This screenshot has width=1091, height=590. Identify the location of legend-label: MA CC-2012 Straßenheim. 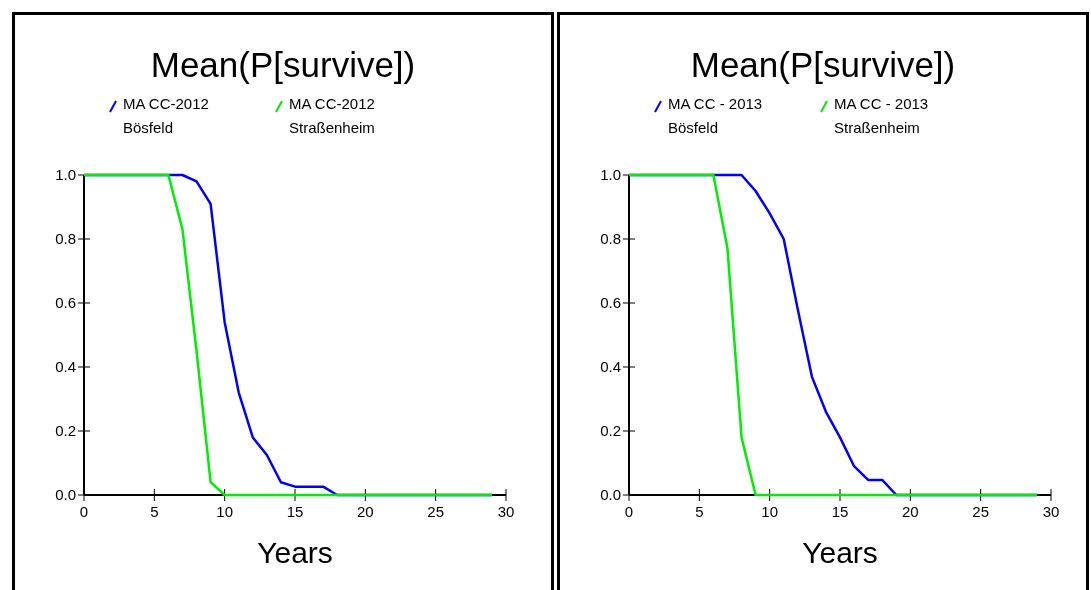
(332, 115).